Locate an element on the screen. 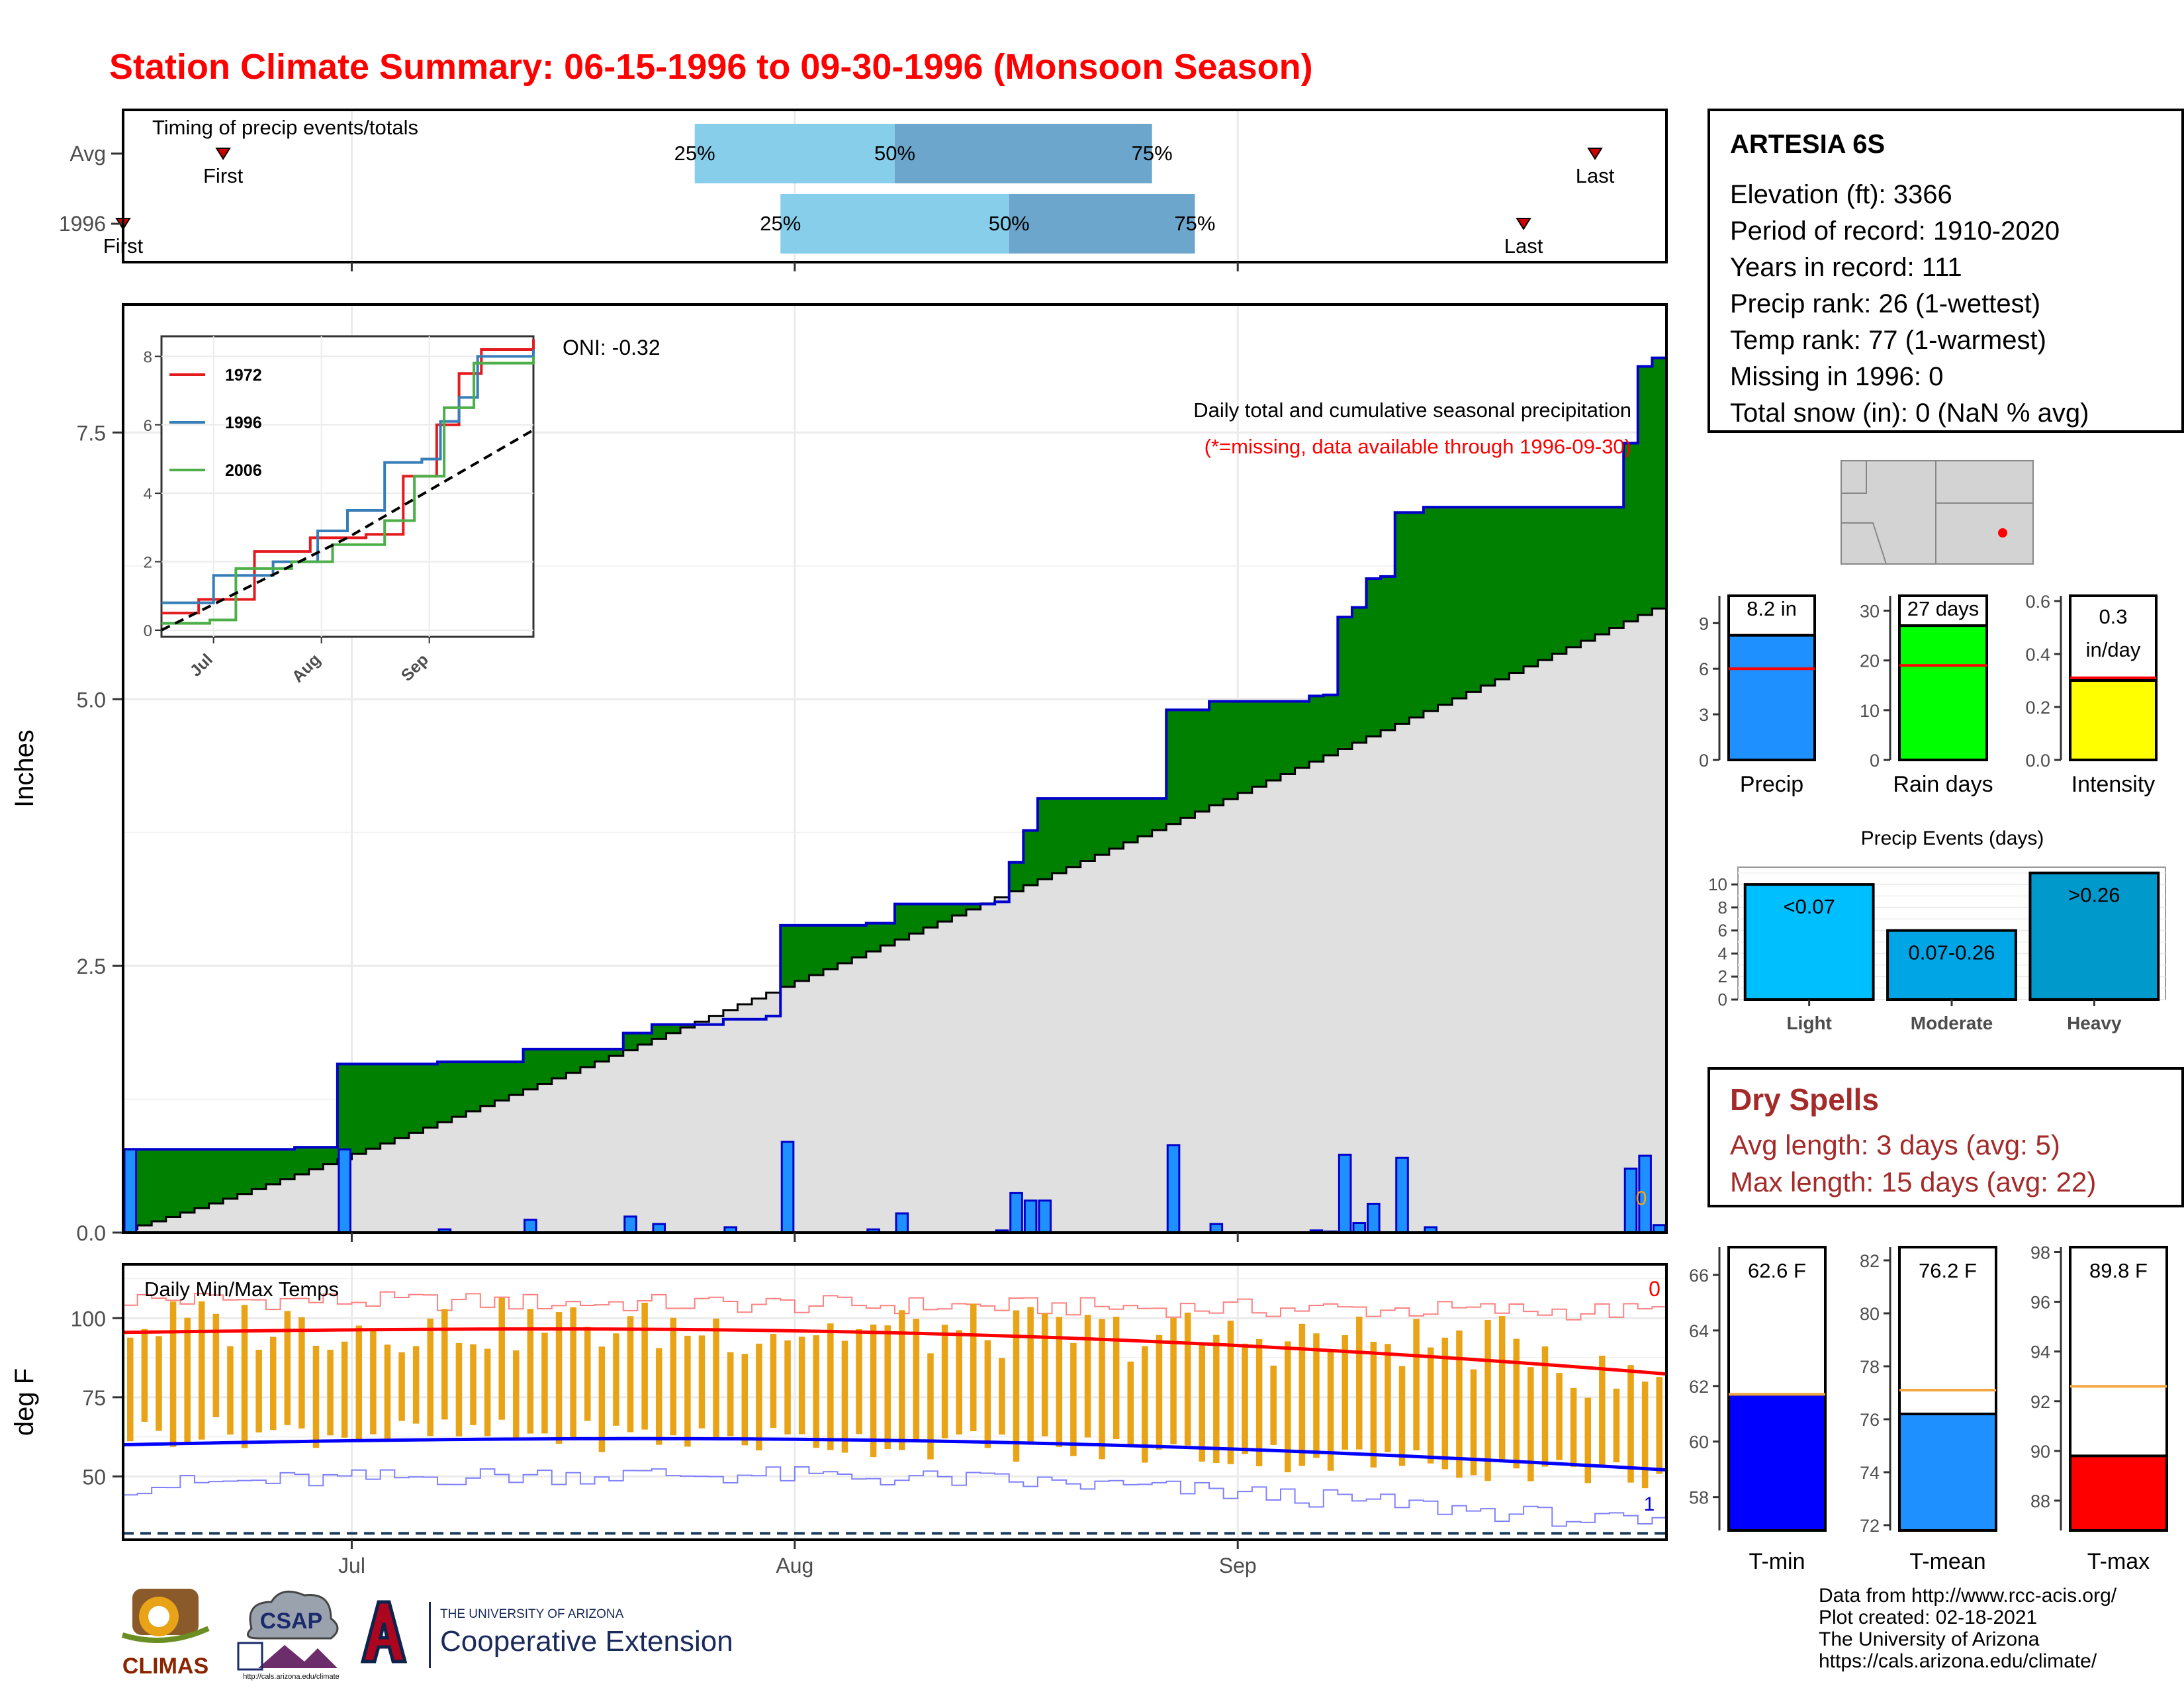  events-y-tick-label: 8 is located at coordinates (1723, 907).